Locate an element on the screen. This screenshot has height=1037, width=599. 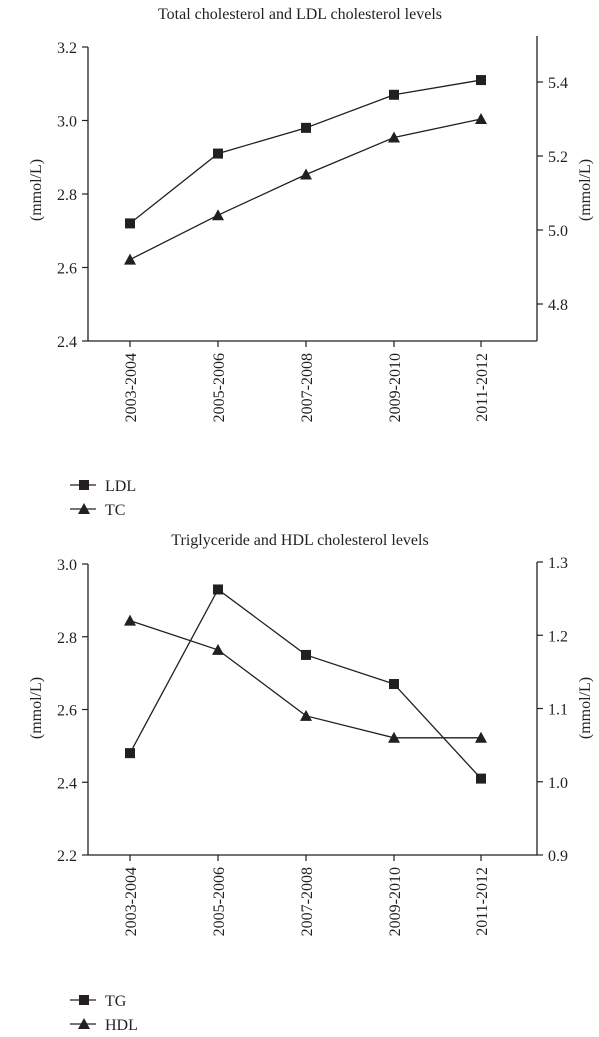
legend-label-tg: TG is located at coordinates (116, 1001).